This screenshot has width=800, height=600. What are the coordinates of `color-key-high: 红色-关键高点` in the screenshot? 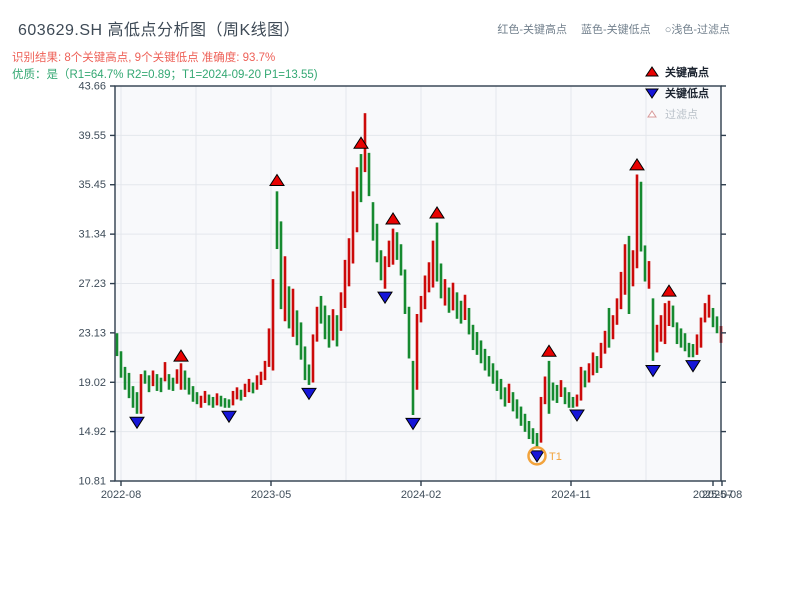 It's located at (532, 30).